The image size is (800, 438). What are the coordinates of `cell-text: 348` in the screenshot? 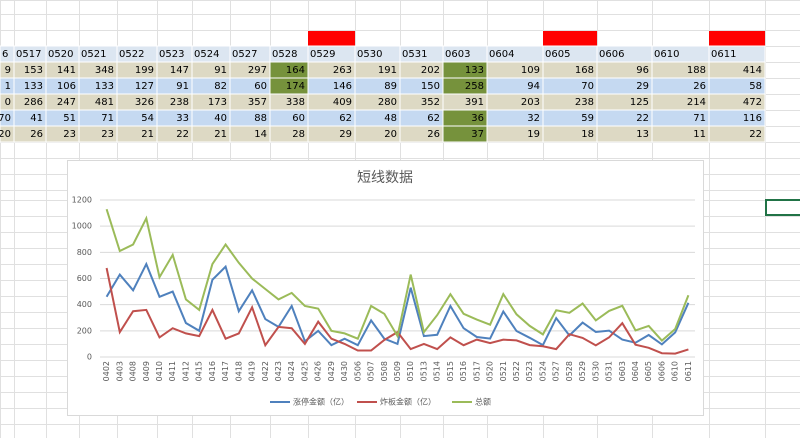 It's located at (104, 70).